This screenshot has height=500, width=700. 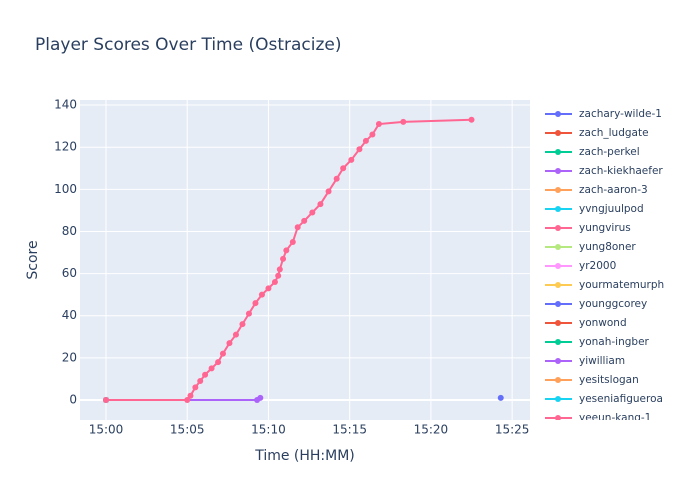 I want to click on y-tick-label: 60, so click(x=69, y=273).